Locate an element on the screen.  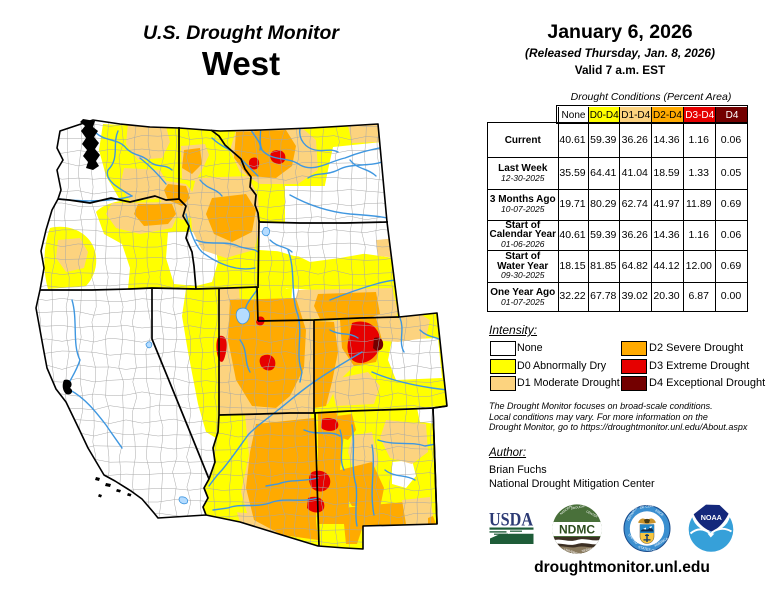
svg-text: AMERICA is located at coordinates (662, 542).